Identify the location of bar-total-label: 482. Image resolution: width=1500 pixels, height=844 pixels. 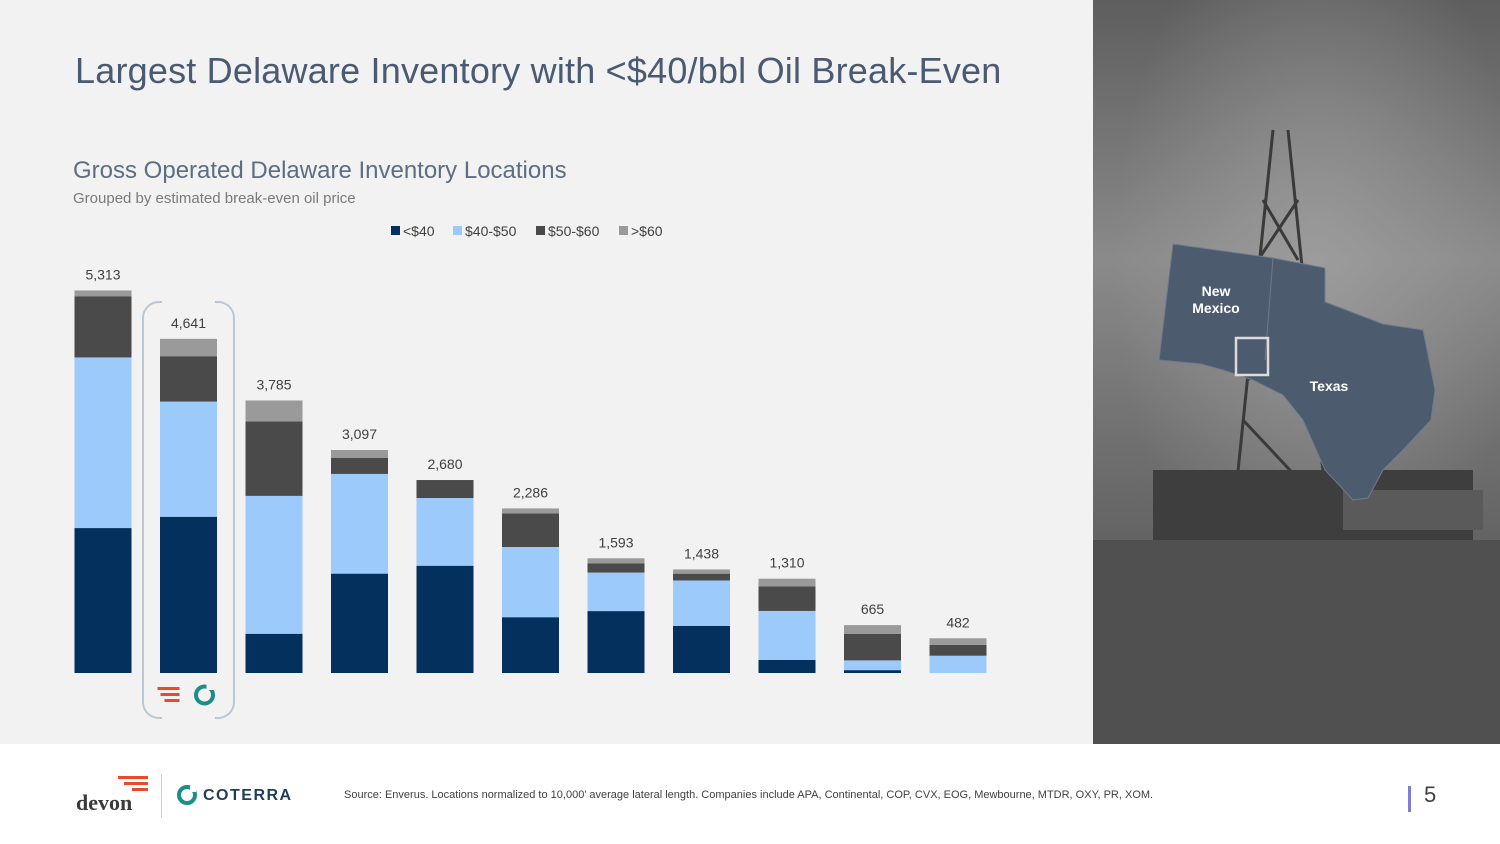
(958, 622).